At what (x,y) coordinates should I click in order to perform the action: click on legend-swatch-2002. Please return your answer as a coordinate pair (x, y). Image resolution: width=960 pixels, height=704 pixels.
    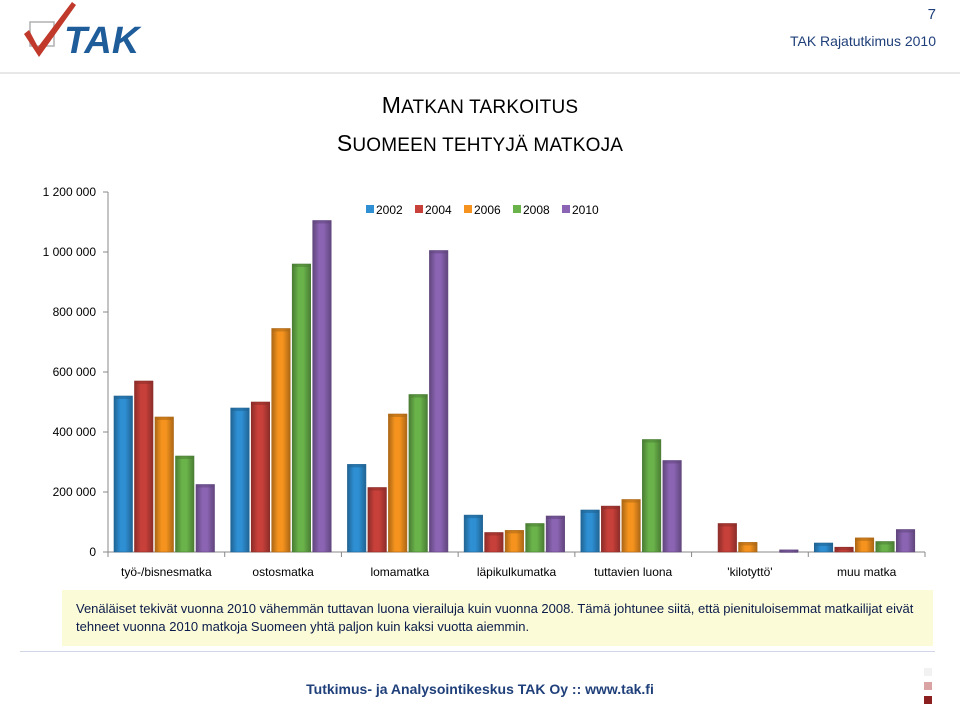
    Looking at the image, I should click on (370, 209).